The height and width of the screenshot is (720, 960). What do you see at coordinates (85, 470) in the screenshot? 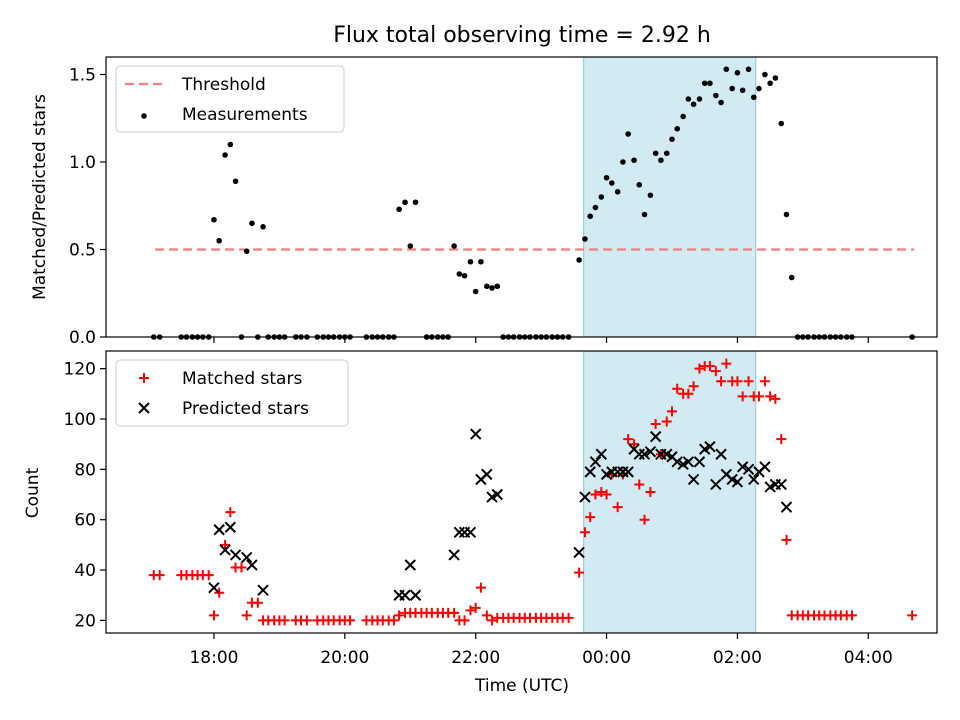
I see `bottom-y-tick-label: 80` at bounding box center [85, 470].